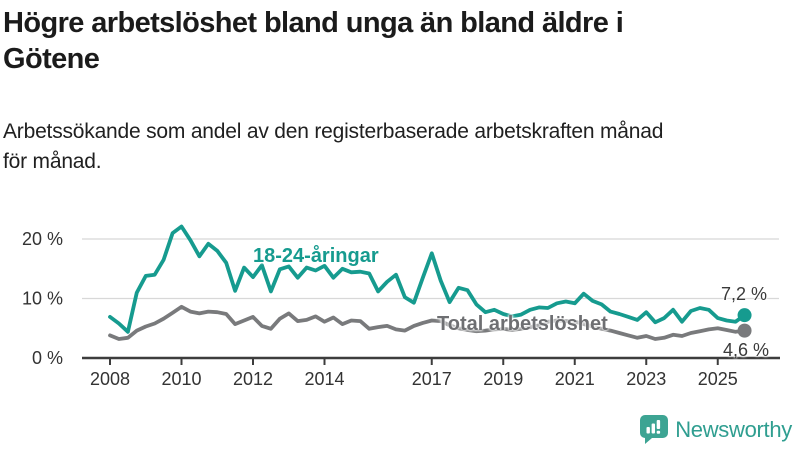  Describe the element at coordinates (47, 358) in the screenshot. I see `y-axis-tick-label: 0 %` at that location.